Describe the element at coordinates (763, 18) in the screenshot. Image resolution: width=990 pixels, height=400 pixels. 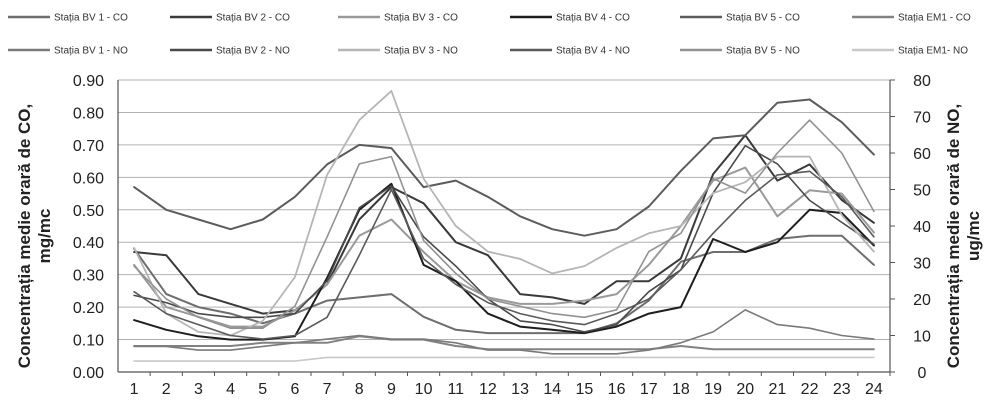
I see `legend-label: Stația BV 5 - CO` at that location.